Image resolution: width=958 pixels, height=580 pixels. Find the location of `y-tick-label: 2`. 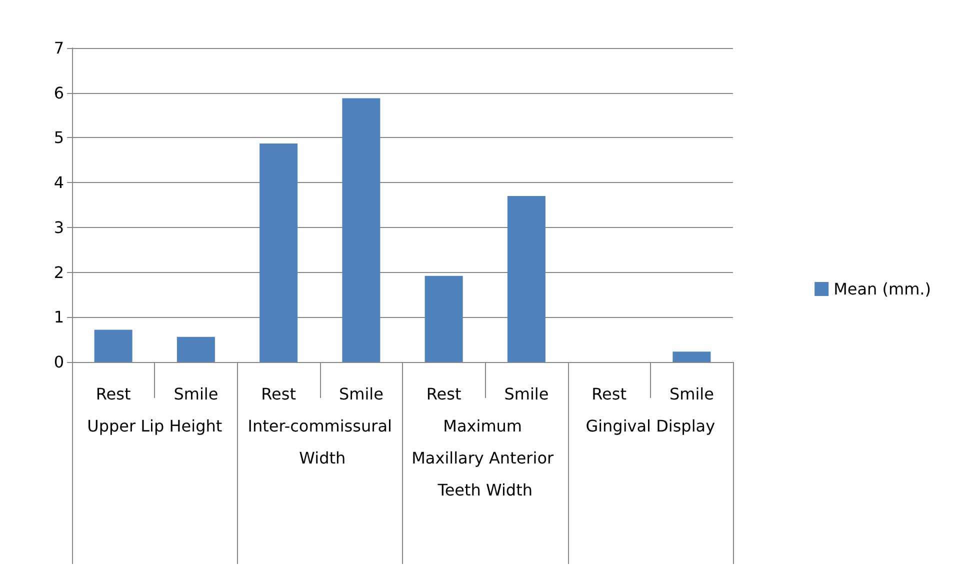

y-tick-label: 2 is located at coordinates (59, 272).